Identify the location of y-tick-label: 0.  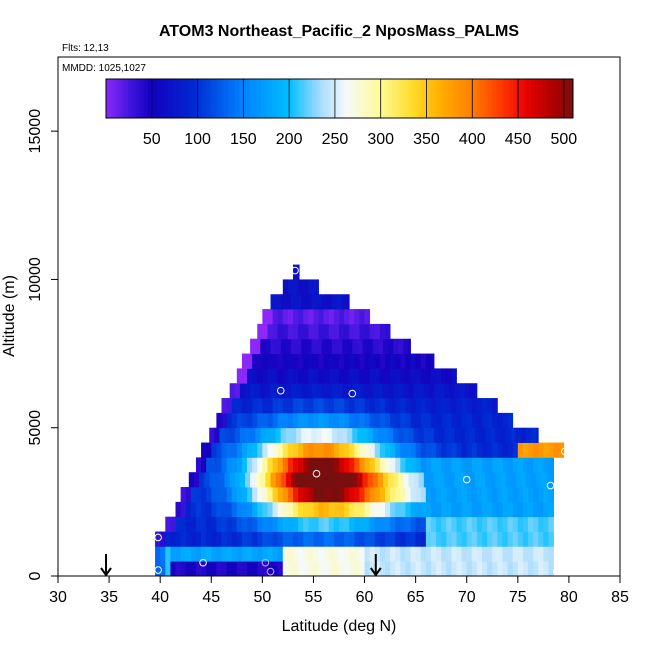
(35, 575).